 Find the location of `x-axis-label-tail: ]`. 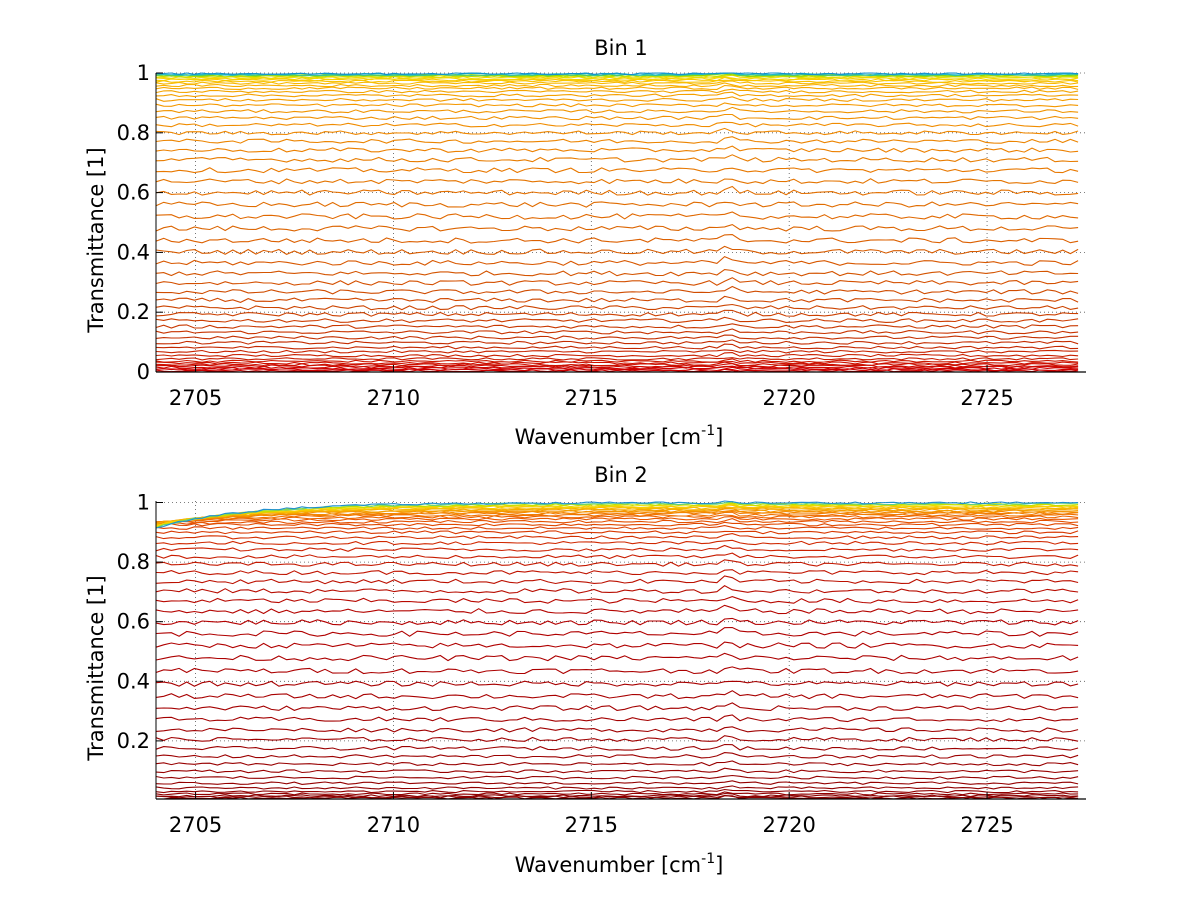

x-axis-label-tail: ] is located at coordinates (719, 437).